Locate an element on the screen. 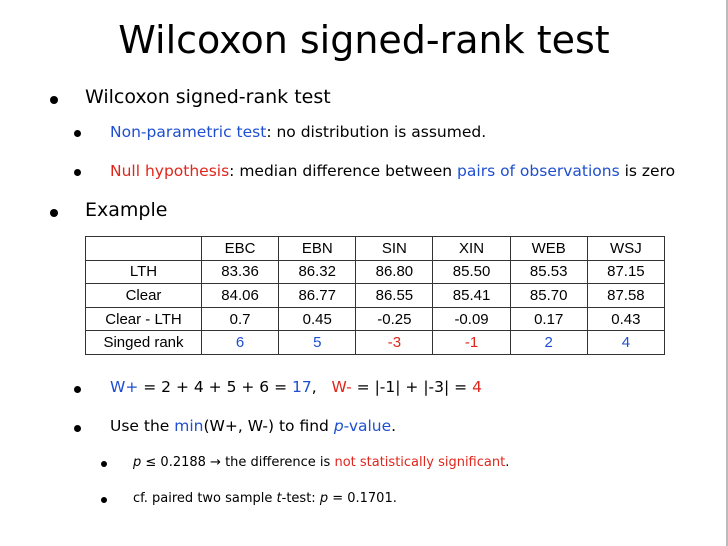 This screenshot has width=728, height=546. text: = 0.1701. is located at coordinates (362, 498).